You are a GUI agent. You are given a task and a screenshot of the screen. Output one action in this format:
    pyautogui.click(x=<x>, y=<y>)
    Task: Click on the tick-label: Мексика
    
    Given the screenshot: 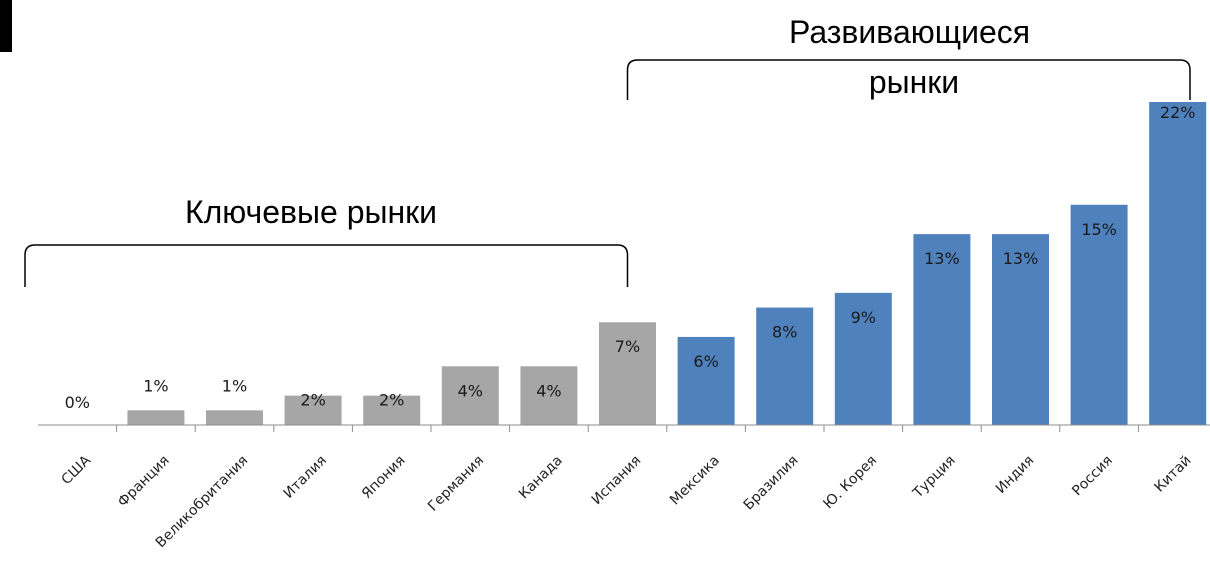 What is the action you would take?
    pyautogui.click(x=695, y=481)
    